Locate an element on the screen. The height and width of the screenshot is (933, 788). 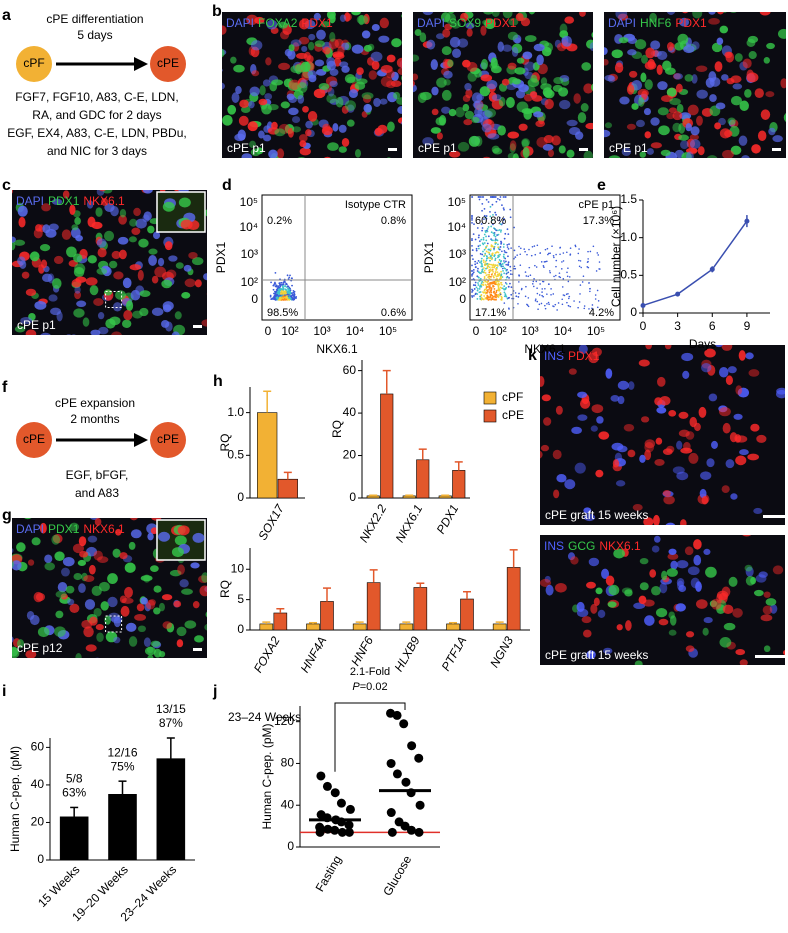
y-tick-label: 10² is located at coordinates (457, 282).